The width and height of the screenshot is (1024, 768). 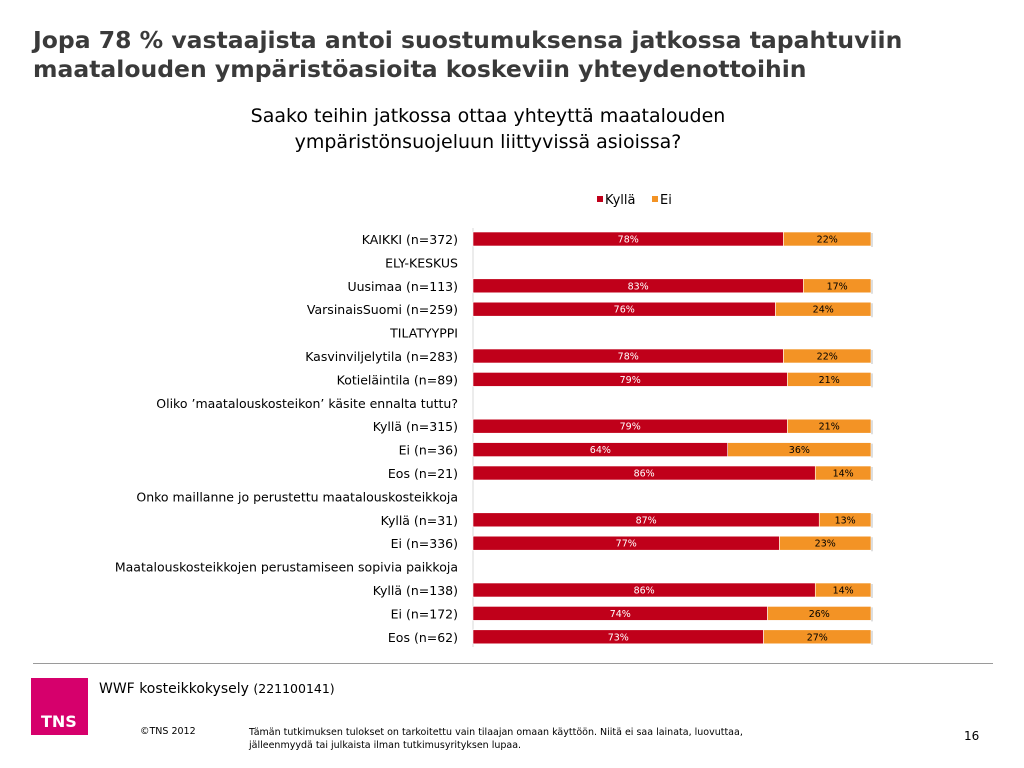 I want to click on category-label: Ei (n=336), so click(x=424, y=543).